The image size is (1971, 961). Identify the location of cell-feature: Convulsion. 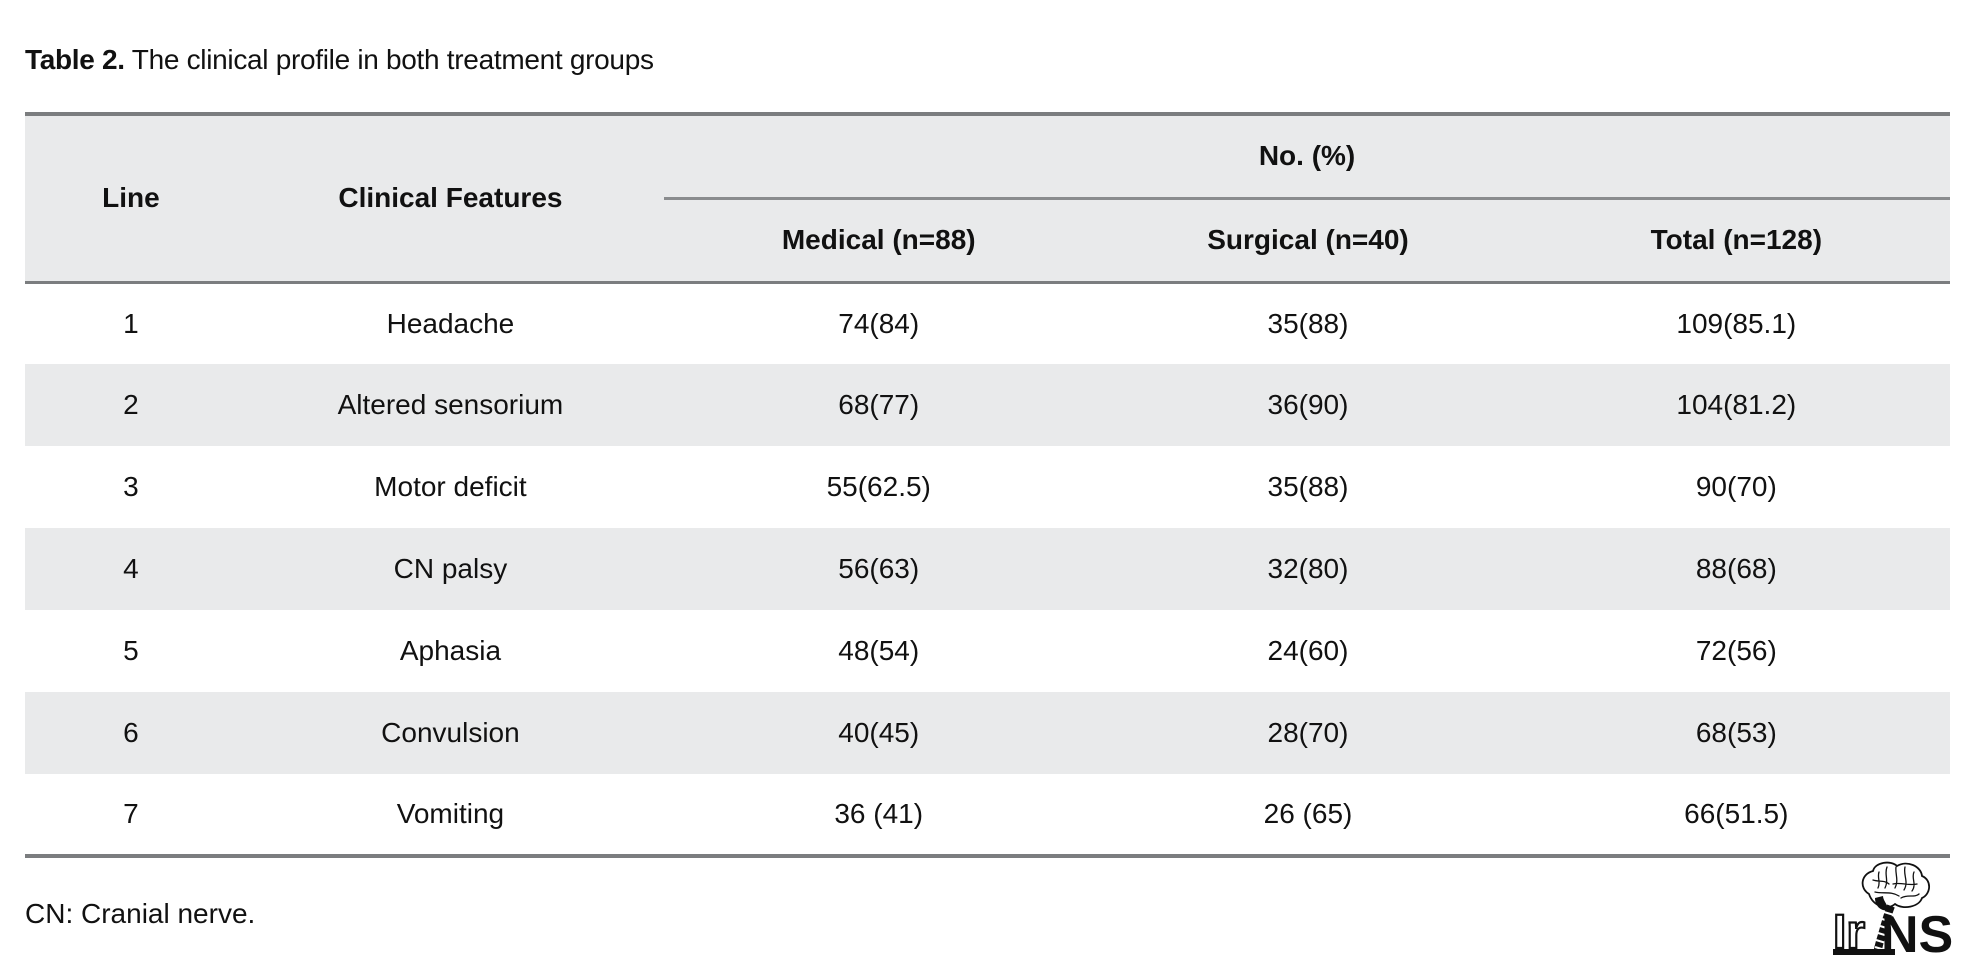
(450, 733).